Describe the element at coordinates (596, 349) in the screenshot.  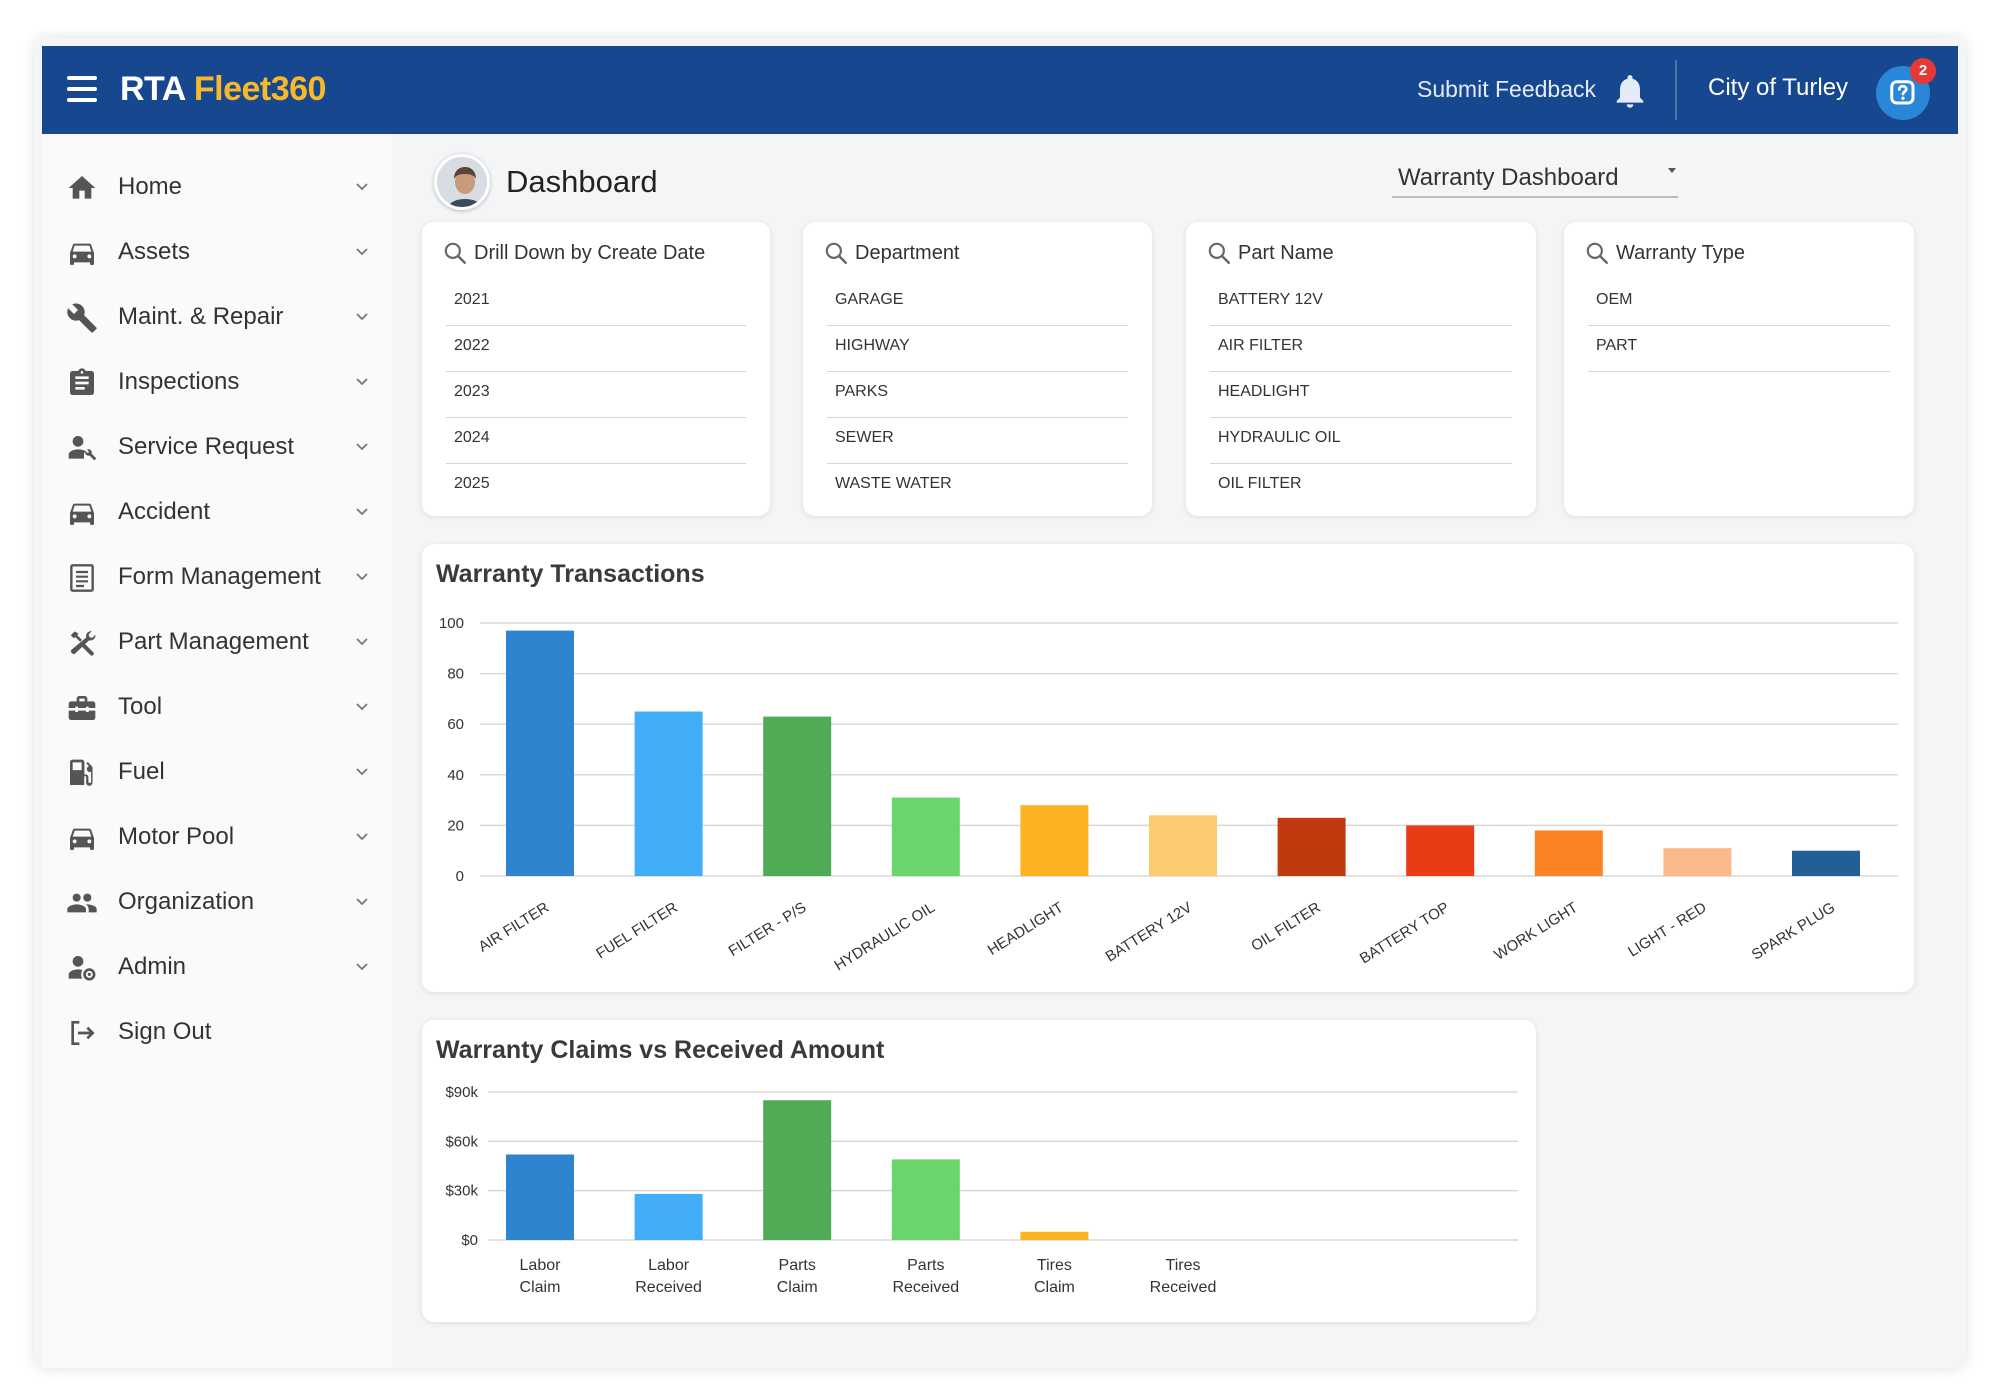
I see `filter-option: 2022` at that location.